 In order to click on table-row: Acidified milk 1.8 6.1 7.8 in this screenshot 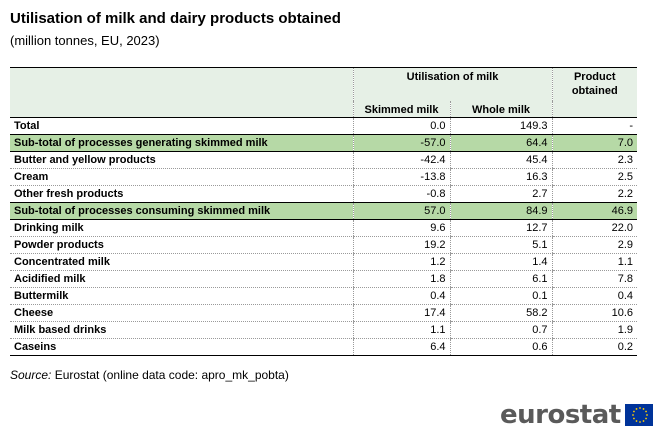, I will do `click(323, 279)`.